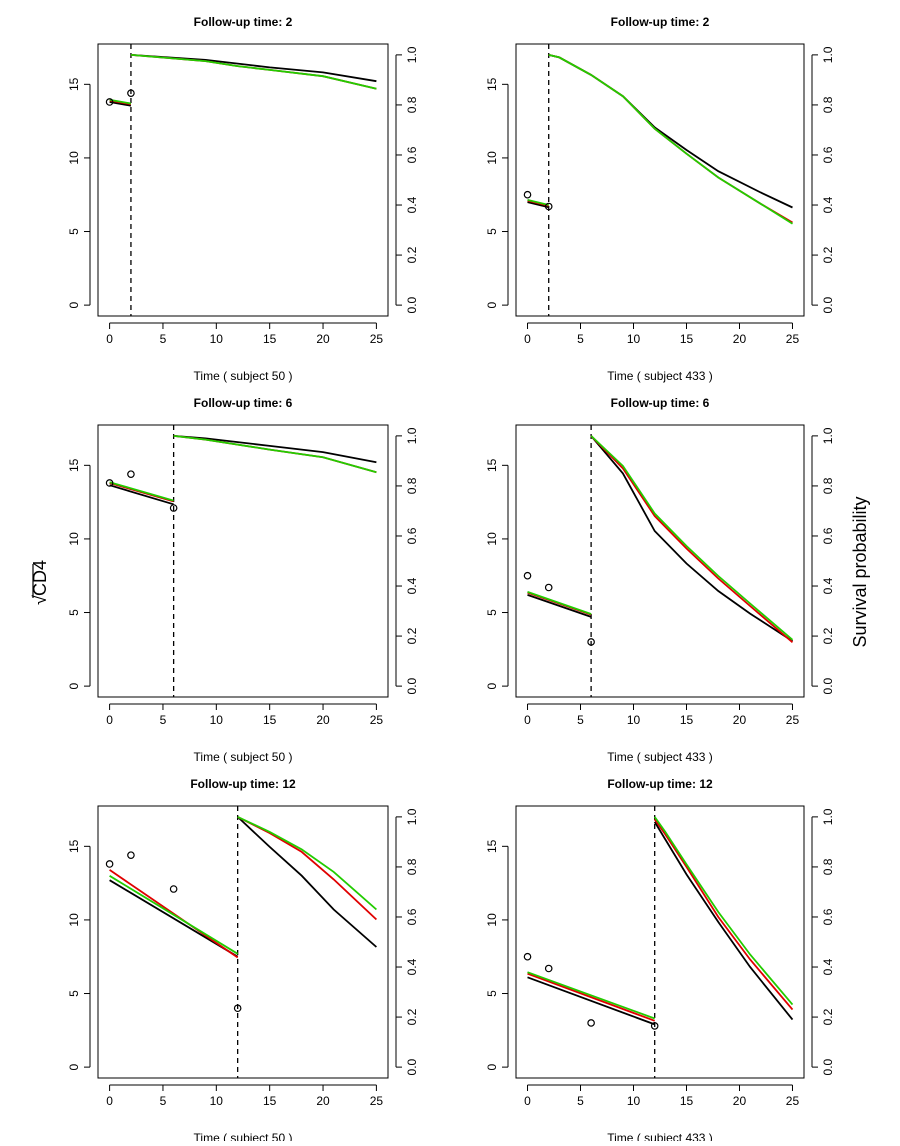 This screenshot has height=1146, width=900. Describe the element at coordinates (40, 600) in the screenshot. I see `y-axis-label-left-prefix: √` at that location.